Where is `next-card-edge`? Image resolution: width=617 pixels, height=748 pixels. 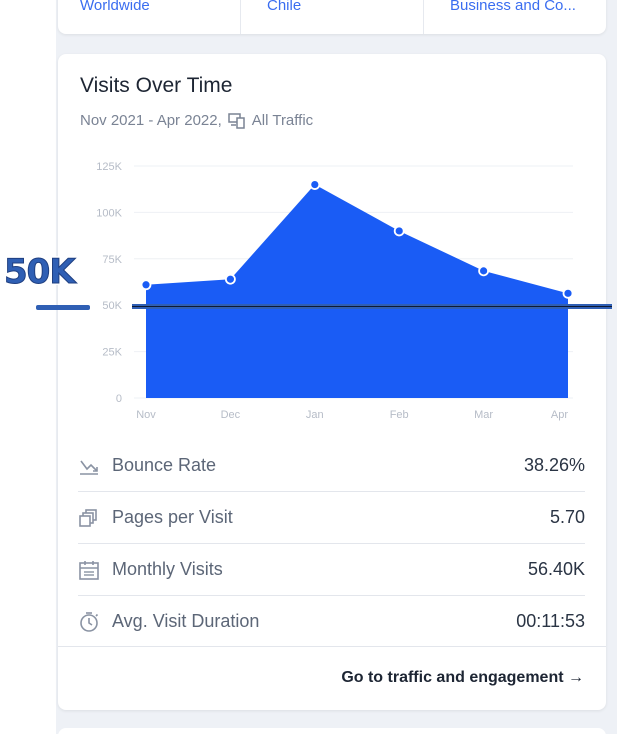
next-card-edge is located at coordinates (332, 738).